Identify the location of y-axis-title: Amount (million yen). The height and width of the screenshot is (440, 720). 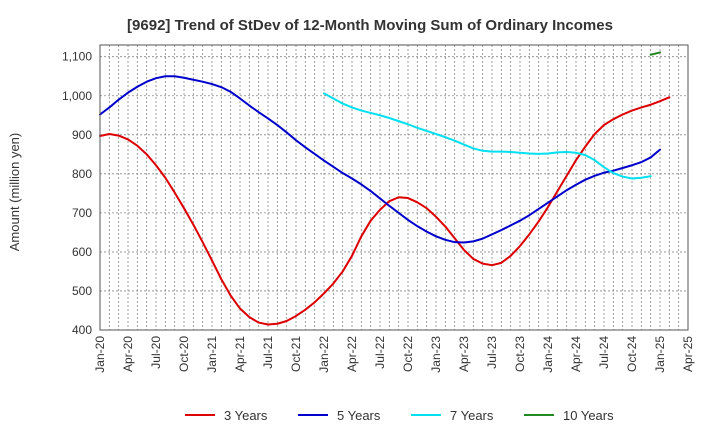
(14, 192).